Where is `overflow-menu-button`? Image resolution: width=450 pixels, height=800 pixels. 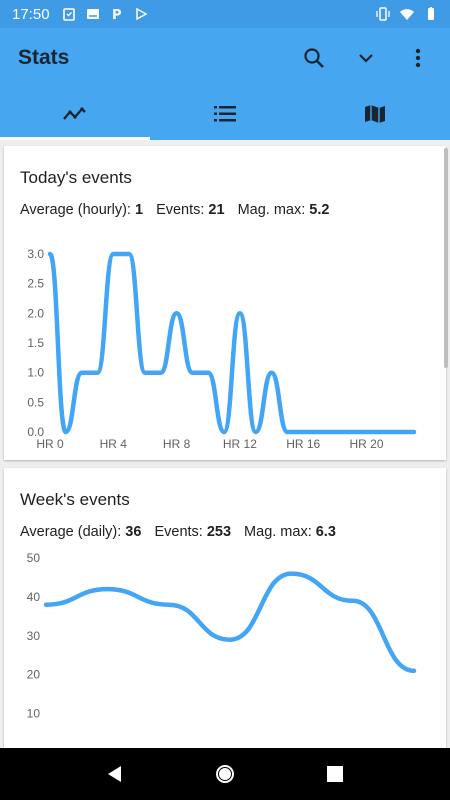
overflow-menu-button is located at coordinates (418, 58).